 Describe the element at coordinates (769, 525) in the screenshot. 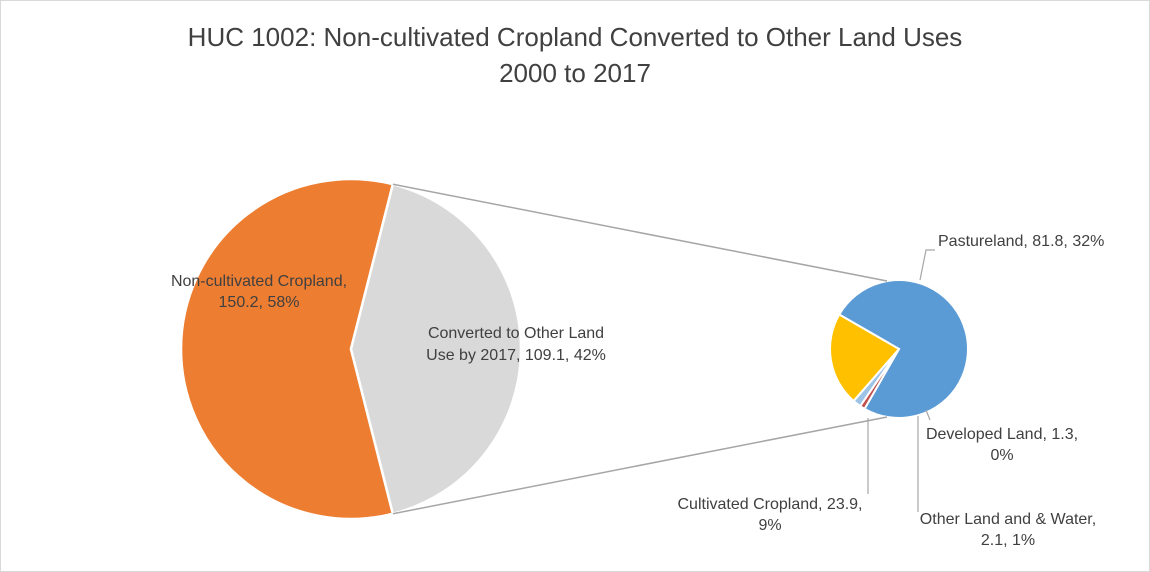

I see `data-label-cultivated-cropland-value: 9%` at that location.